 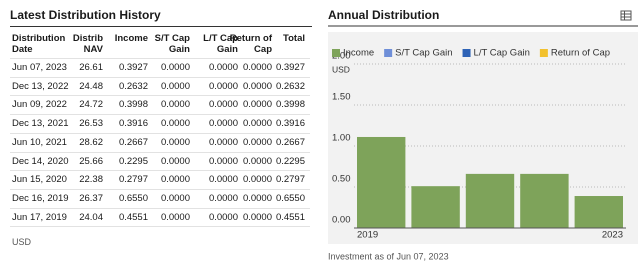 I want to click on column-header: Income, so click(x=131, y=38).